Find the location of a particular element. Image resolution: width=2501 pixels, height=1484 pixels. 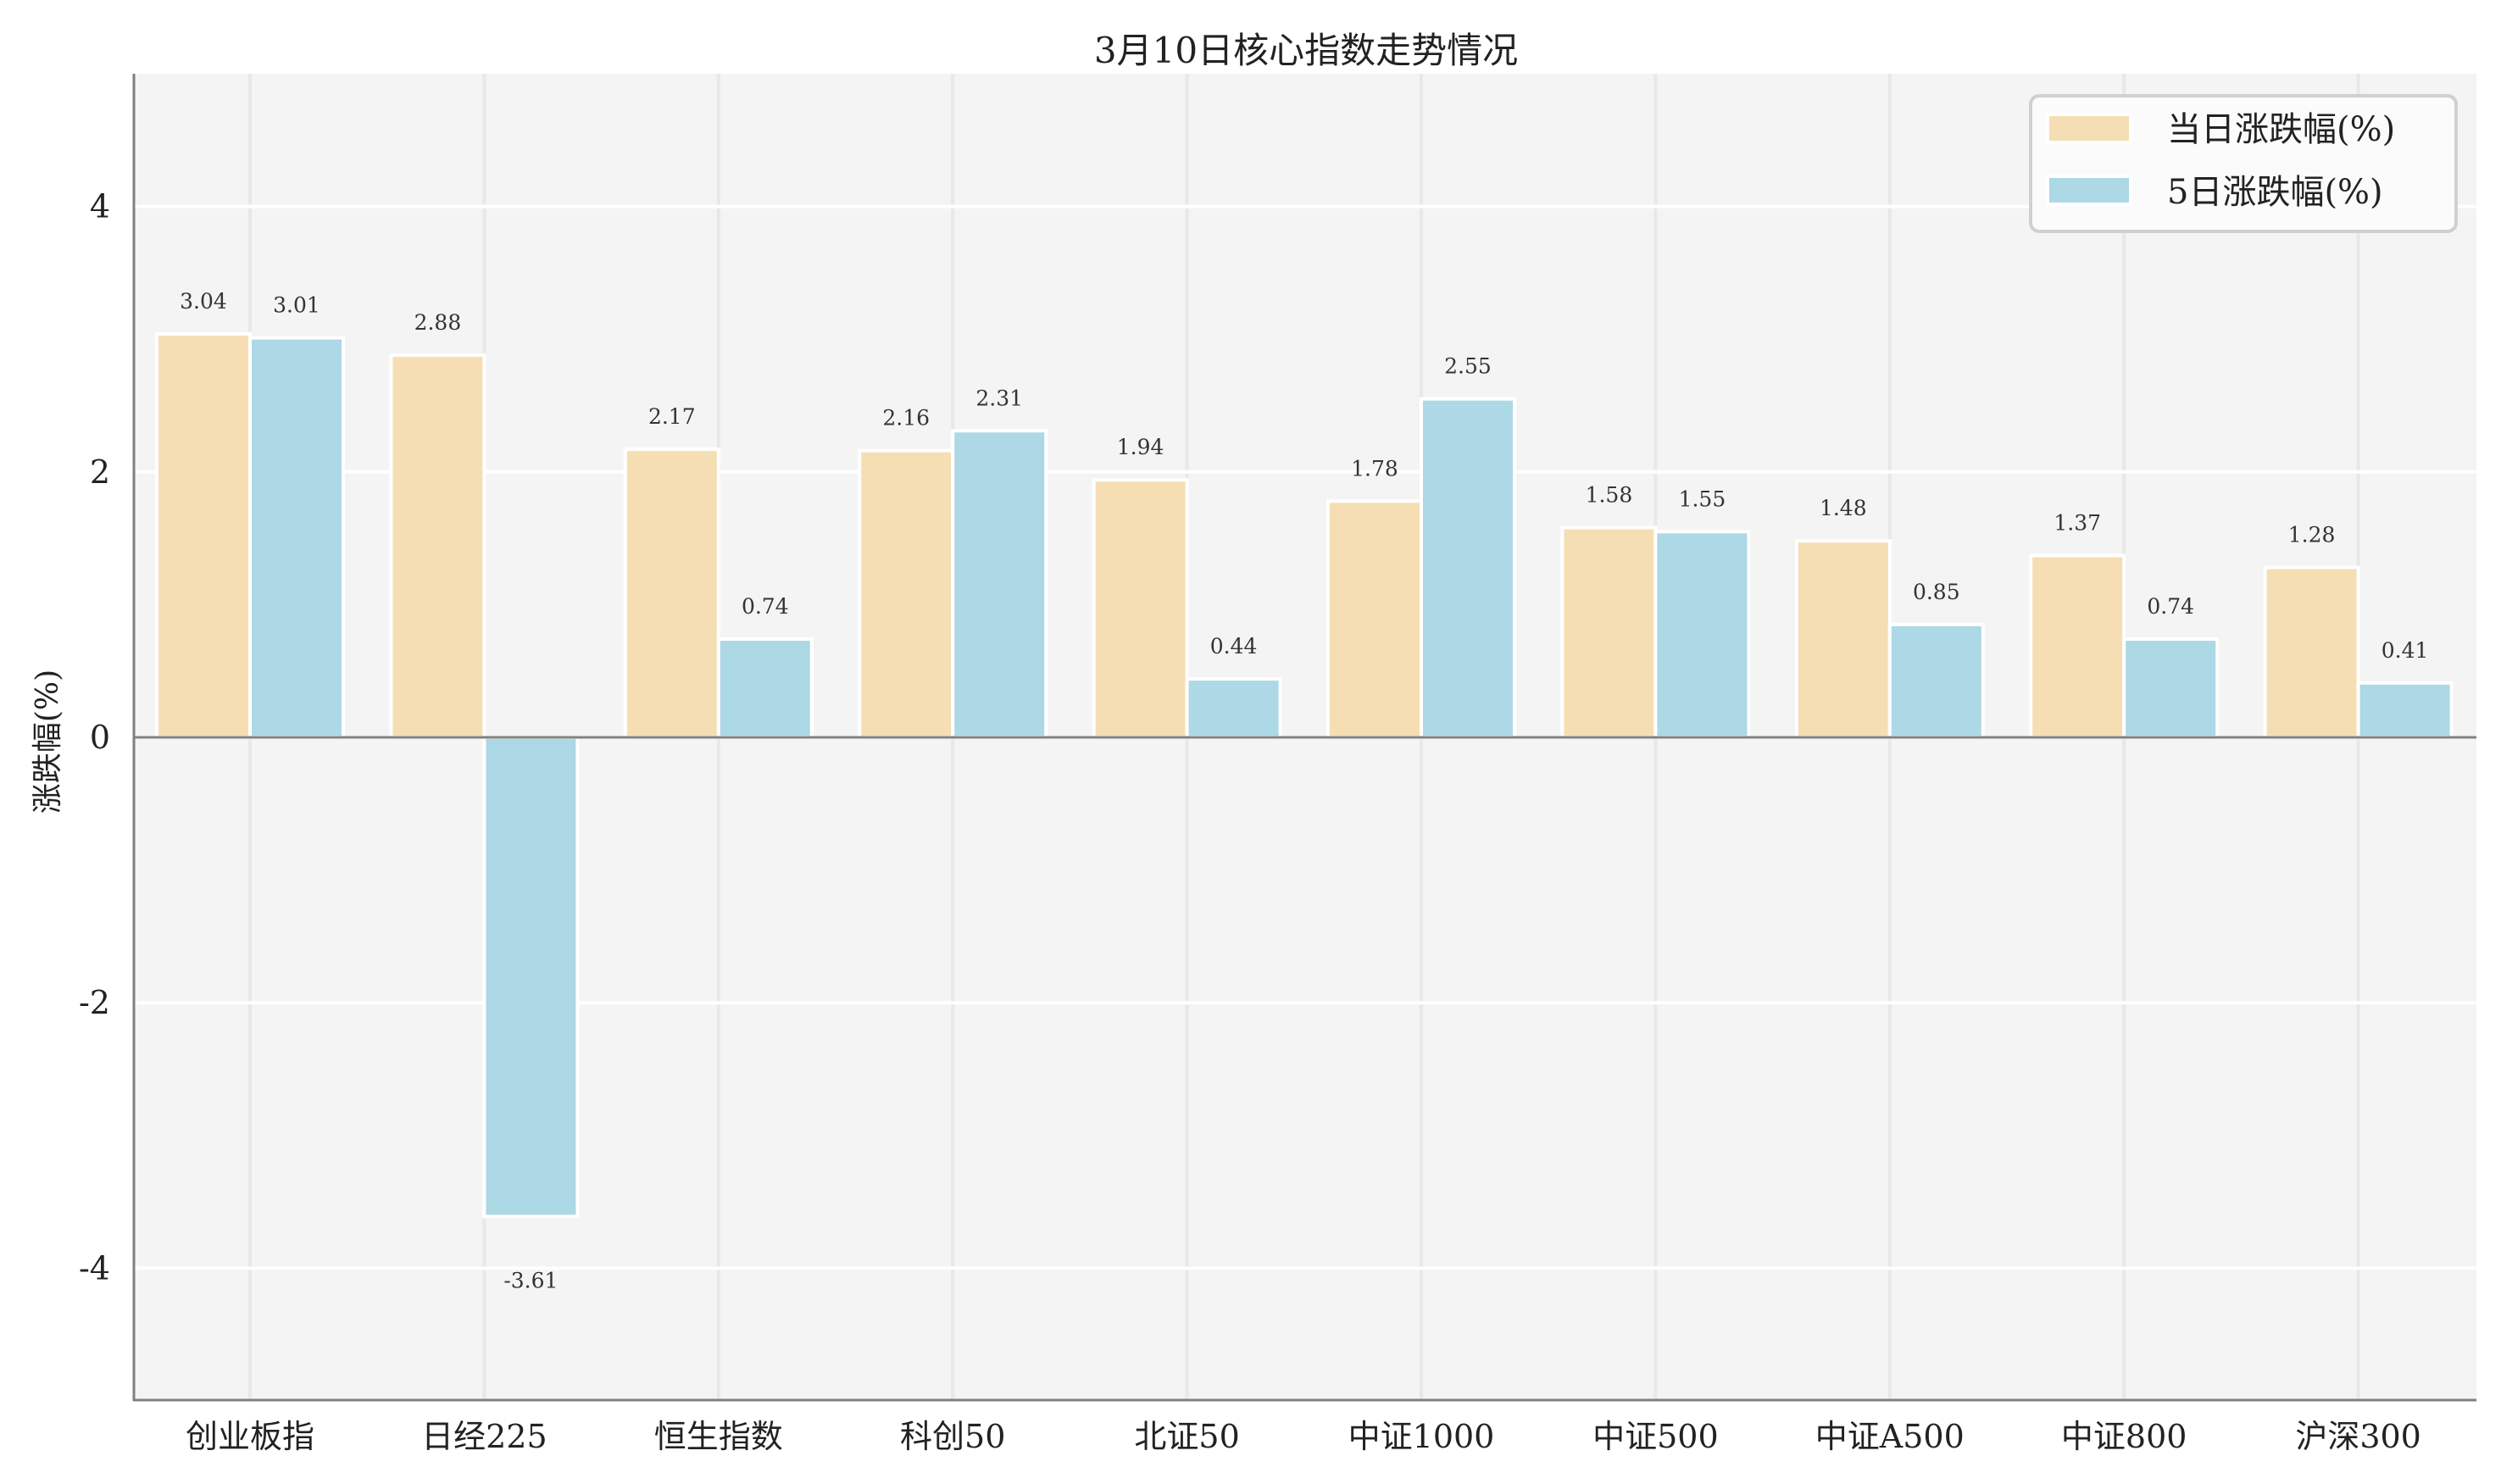

legend-label-daily: 当日涨跌幅(%) is located at coordinates (2281, 129).